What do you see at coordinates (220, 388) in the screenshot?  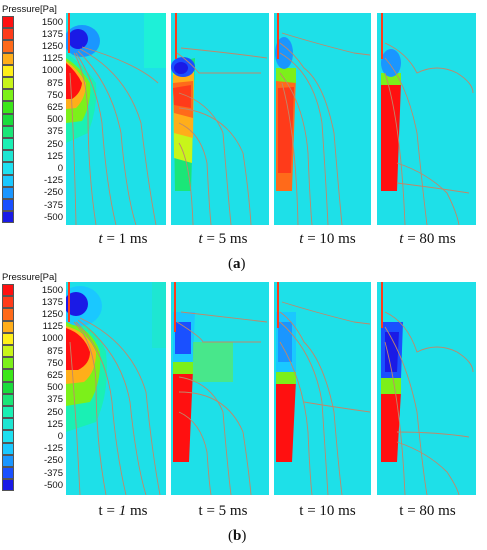 I see `contour-panel-b-5ms` at bounding box center [220, 388].